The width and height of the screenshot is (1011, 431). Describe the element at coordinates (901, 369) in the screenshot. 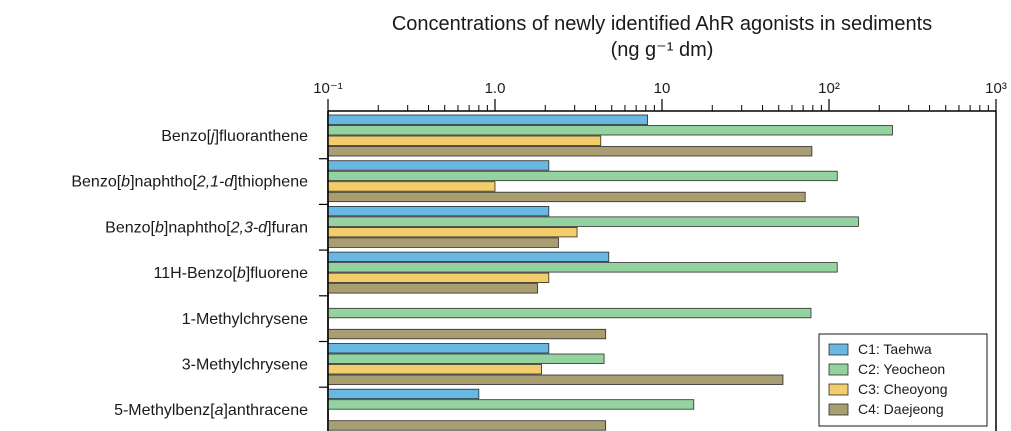

I see `legend-entry: C2: Yeocheon` at that location.